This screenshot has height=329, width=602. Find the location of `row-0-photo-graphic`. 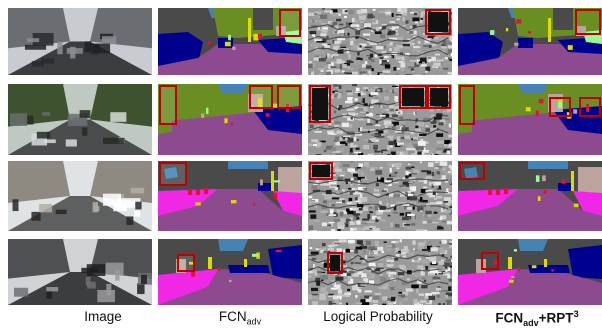

row-0-photo-graphic is located at coordinates (80, 41).